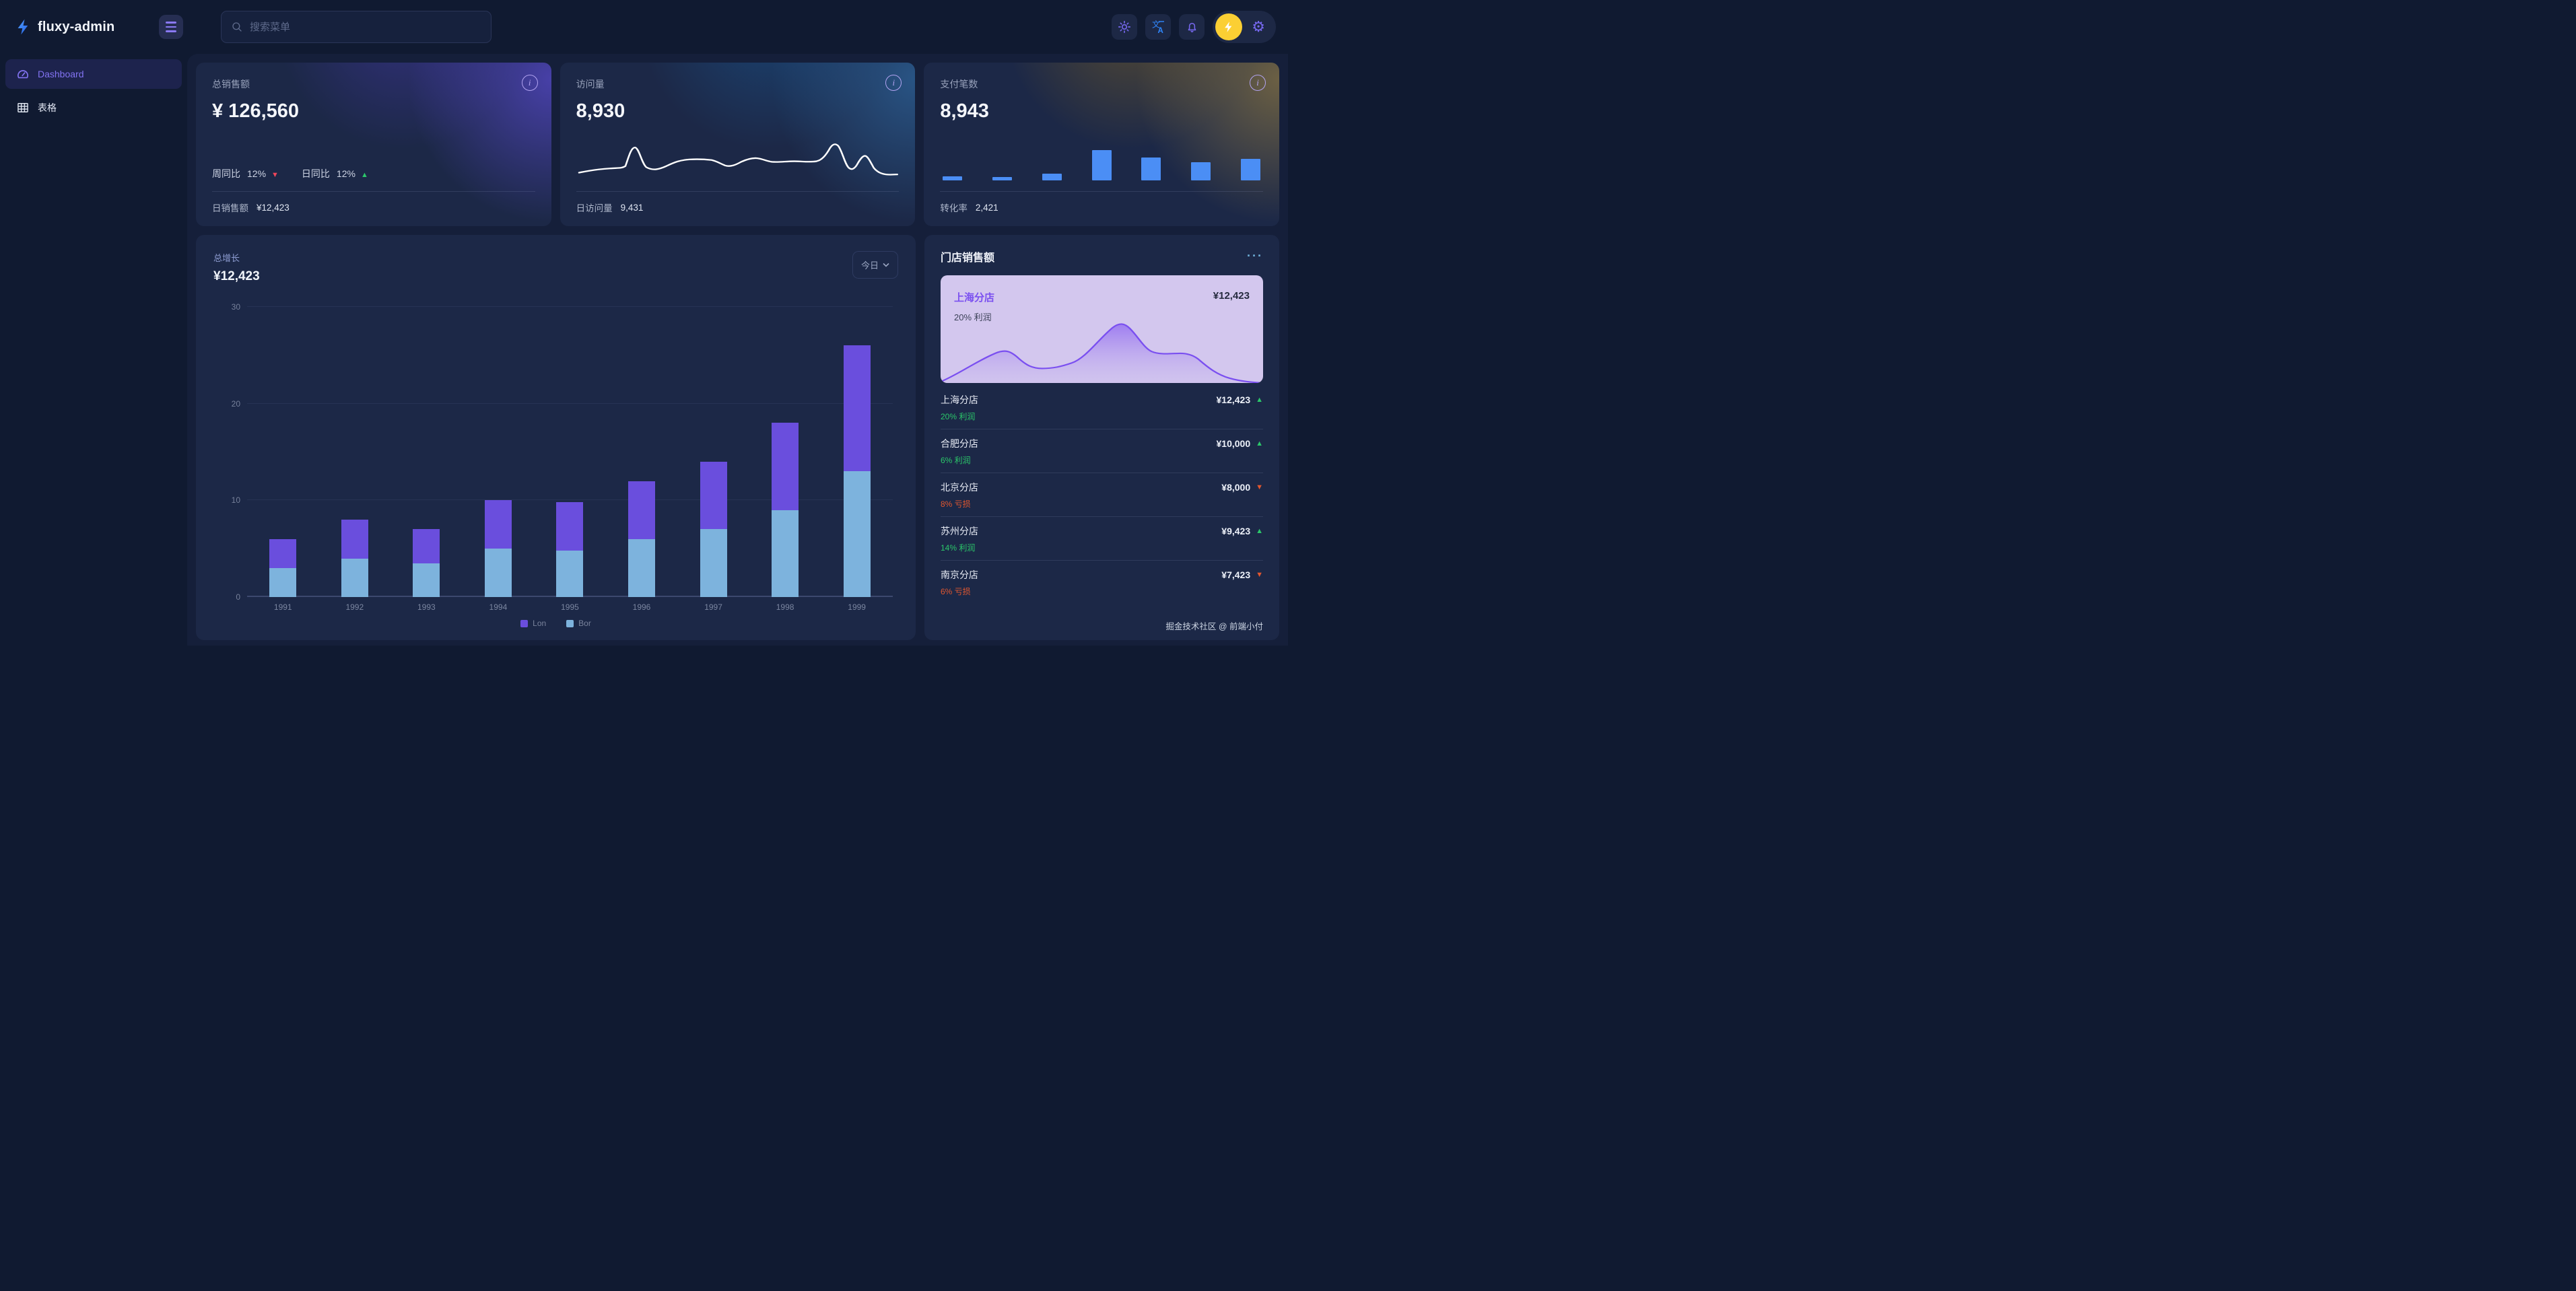 This screenshot has width=2576, height=1291. What do you see at coordinates (964, 111) in the screenshot?
I see `stat-card-value: 8,943` at bounding box center [964, 111].